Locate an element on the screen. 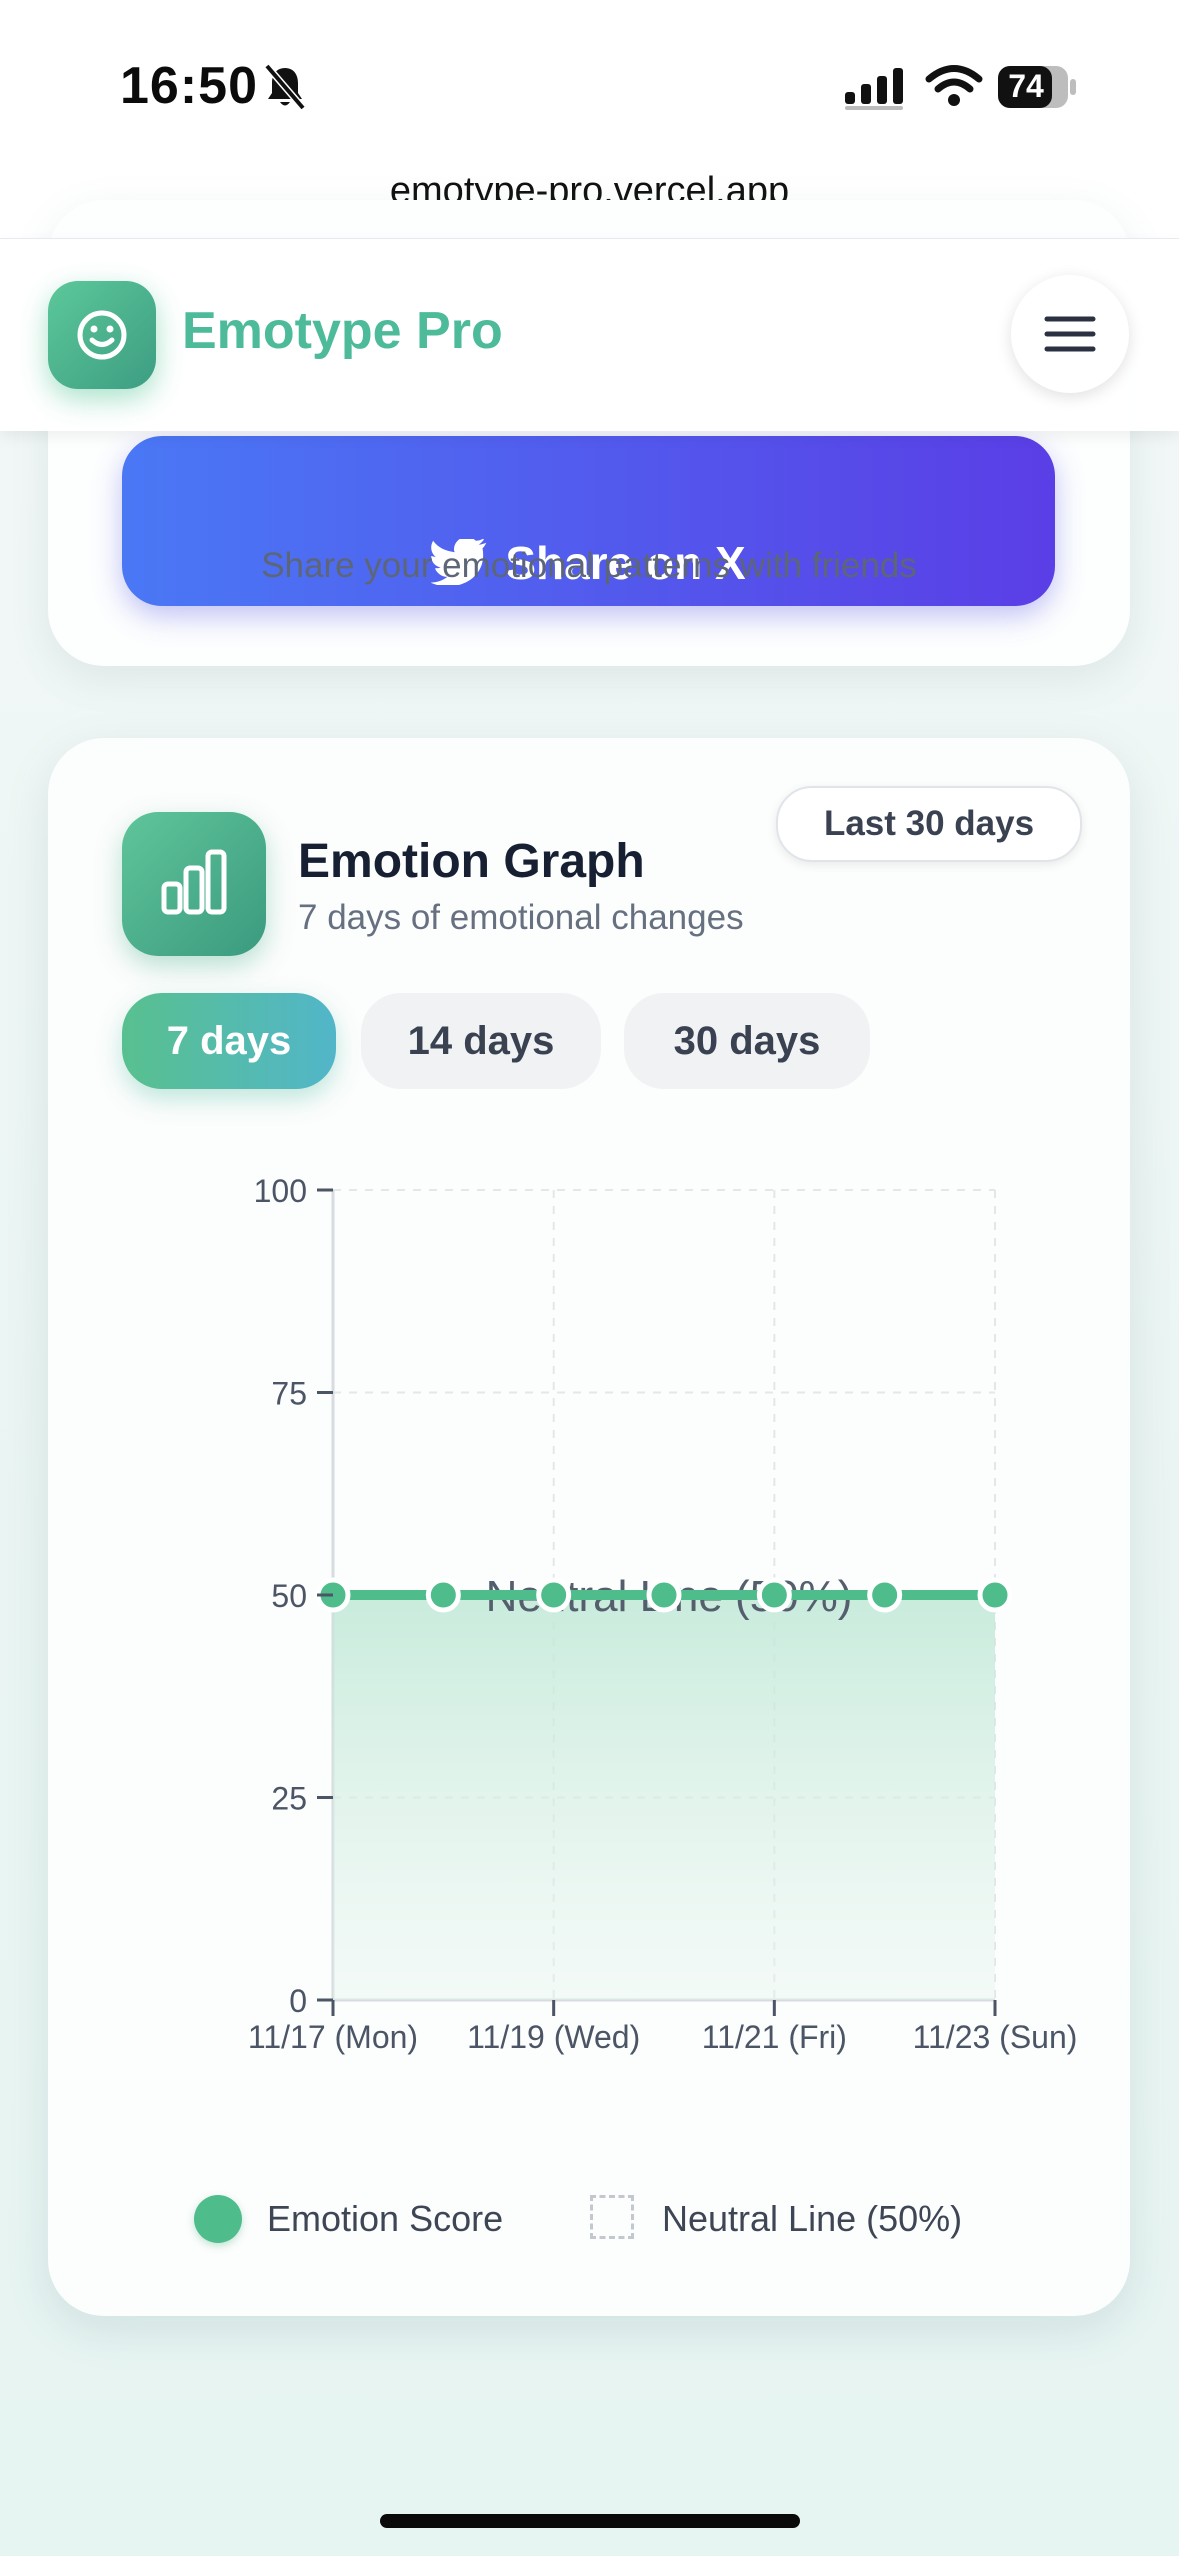 The image size is (1179, 2556). wifi-icon is located at coordinates (954, 85).